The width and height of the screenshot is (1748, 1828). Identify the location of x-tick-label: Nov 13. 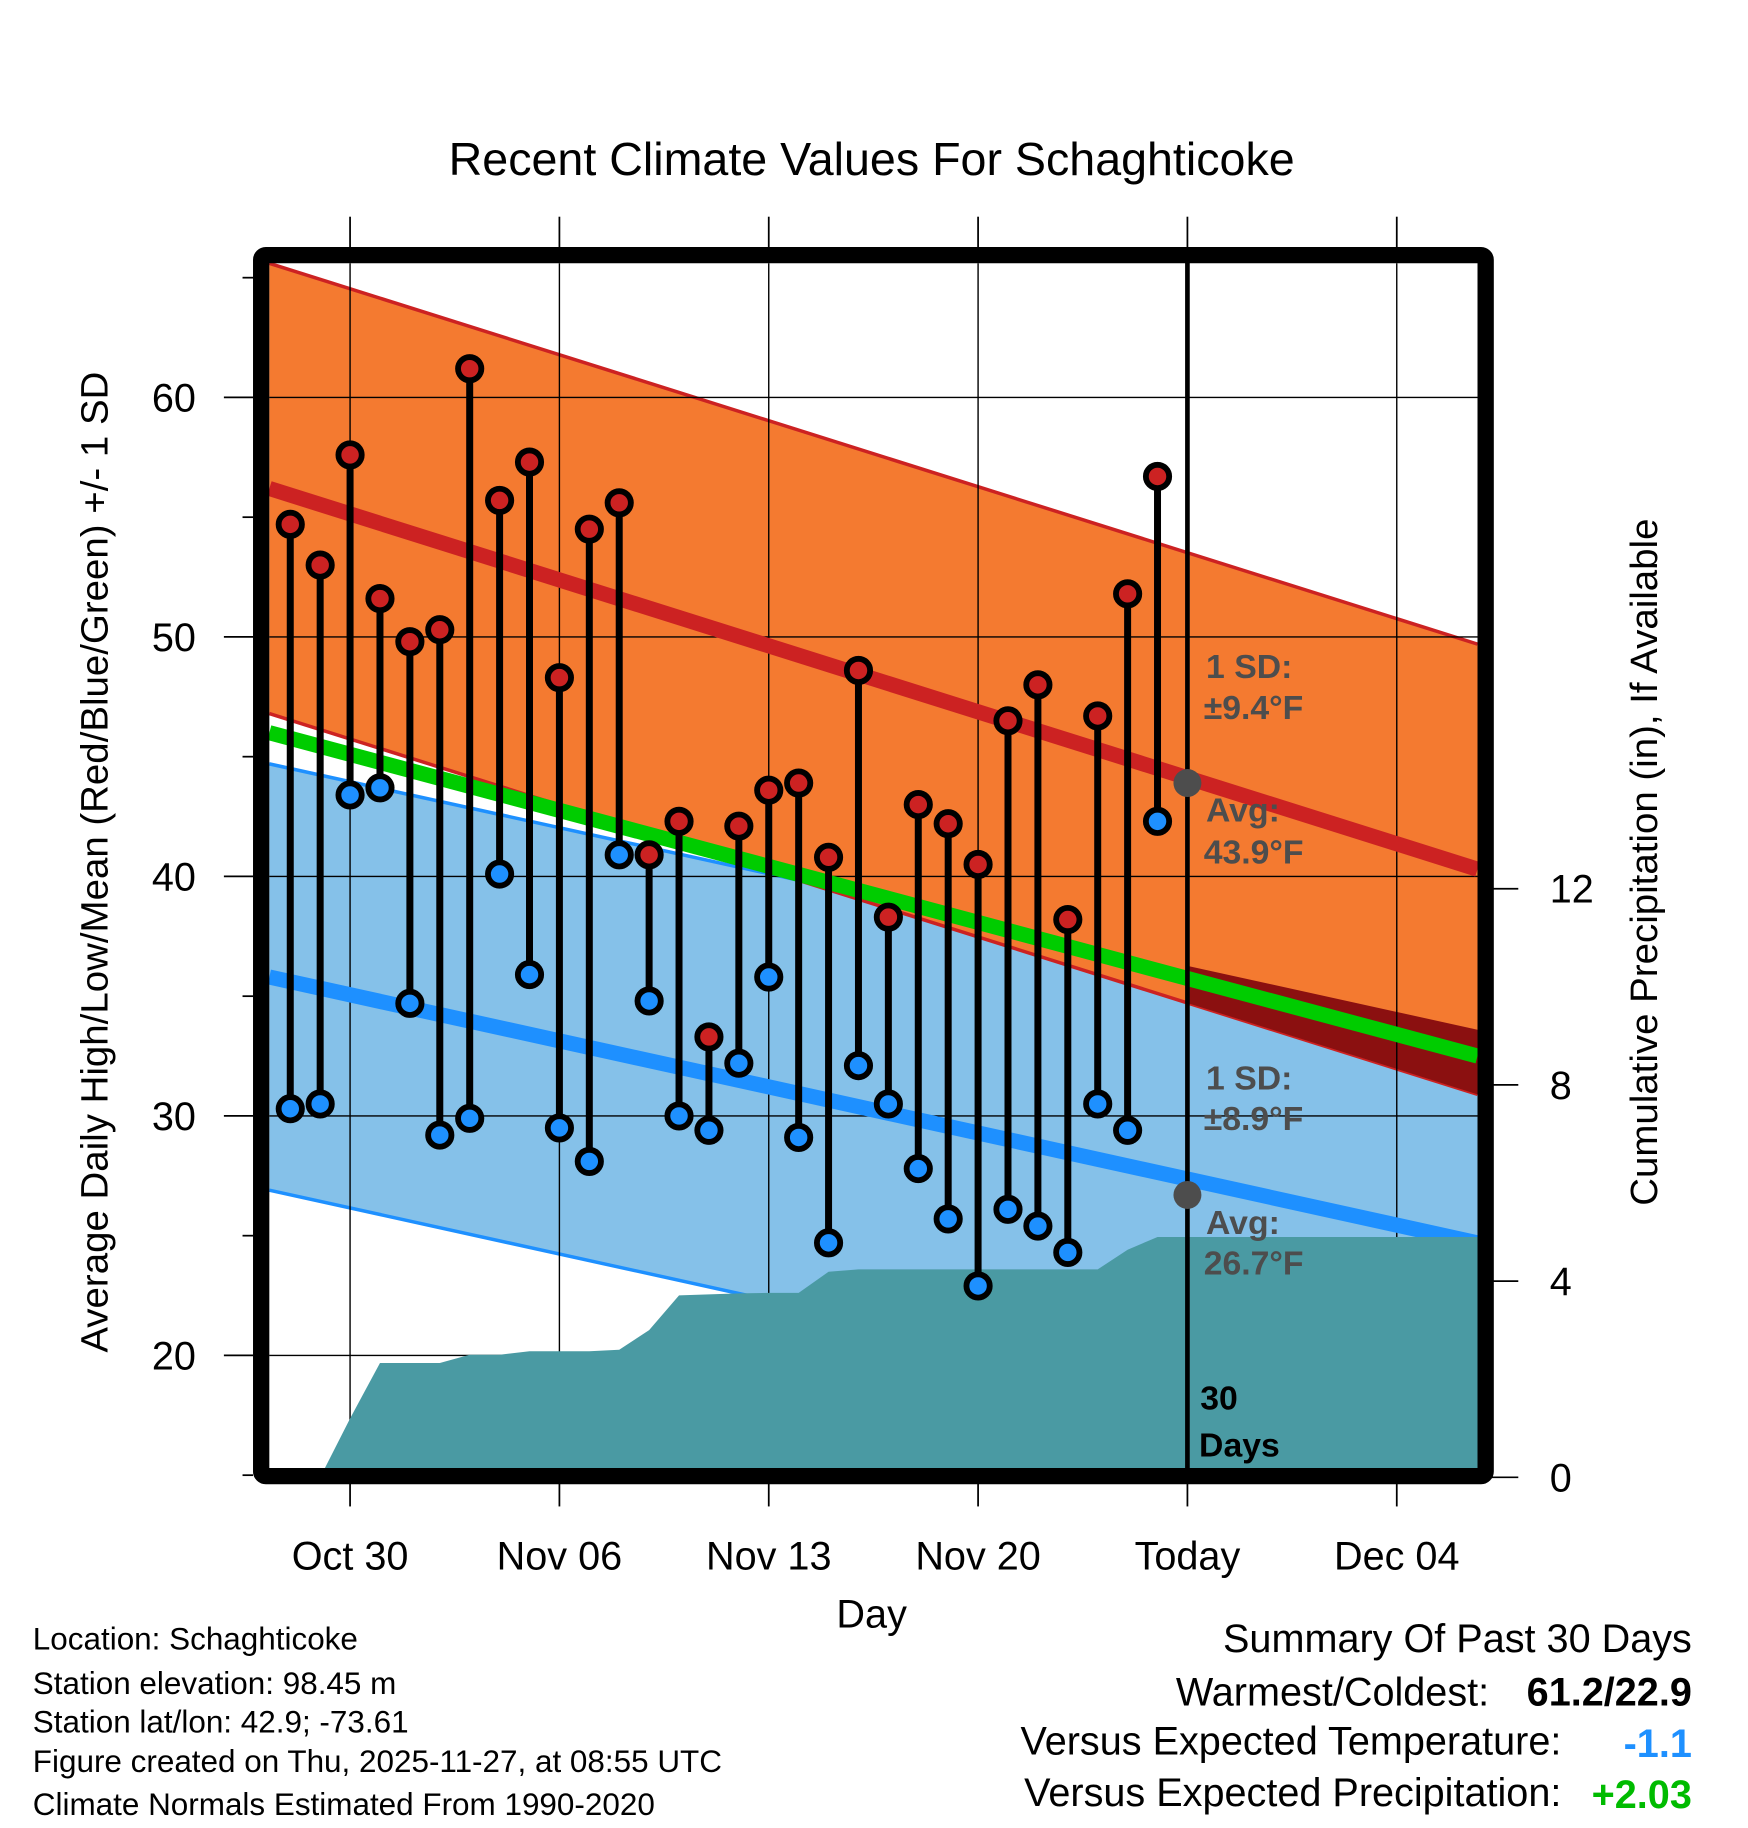
(769, 1556).